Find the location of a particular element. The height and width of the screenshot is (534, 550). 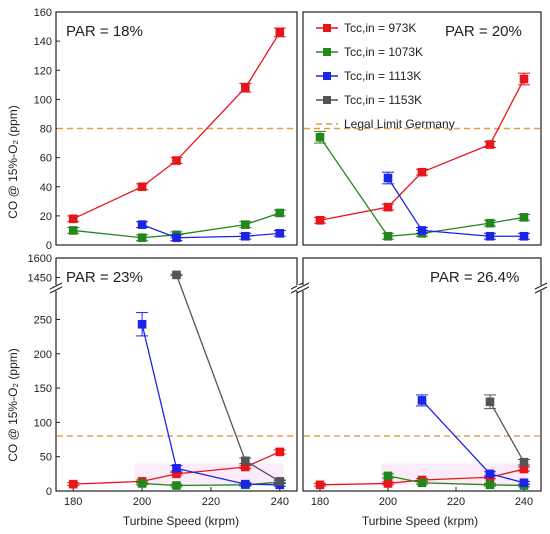

panel-bottom-left-series-Tcc-in-1073K-line is located at coordinates (211, 484).